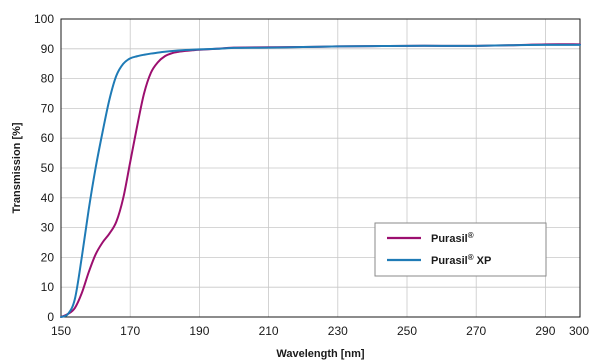  Describe the element at coordinates (48, 108) in the screenshot. I see `y-tick-label: 70` at that location.